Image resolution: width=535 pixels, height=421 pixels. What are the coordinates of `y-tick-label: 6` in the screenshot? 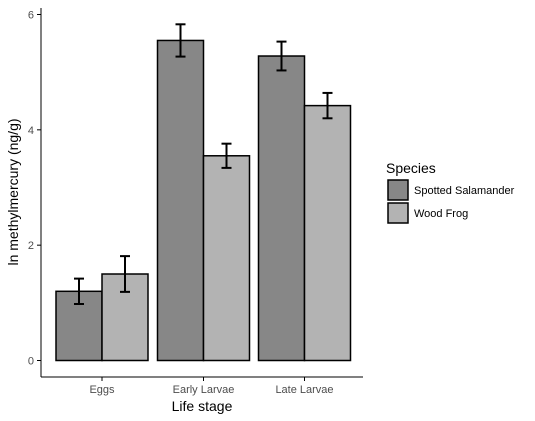 It's located at (31, 16).